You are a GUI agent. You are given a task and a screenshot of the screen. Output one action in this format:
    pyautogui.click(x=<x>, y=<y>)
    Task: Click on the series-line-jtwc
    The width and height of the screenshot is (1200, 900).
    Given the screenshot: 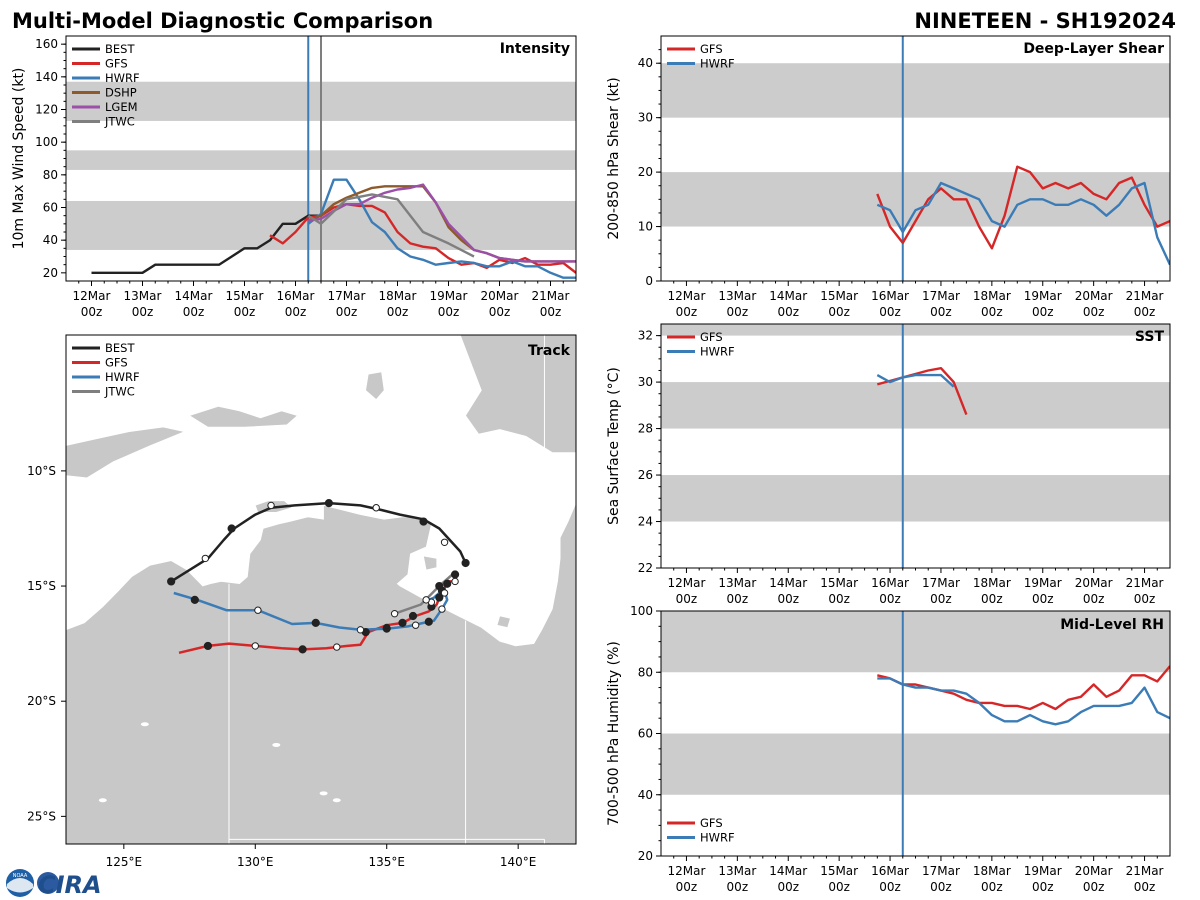 What is the action you would take?
    pyautogui.click(x=391, y=225)
    